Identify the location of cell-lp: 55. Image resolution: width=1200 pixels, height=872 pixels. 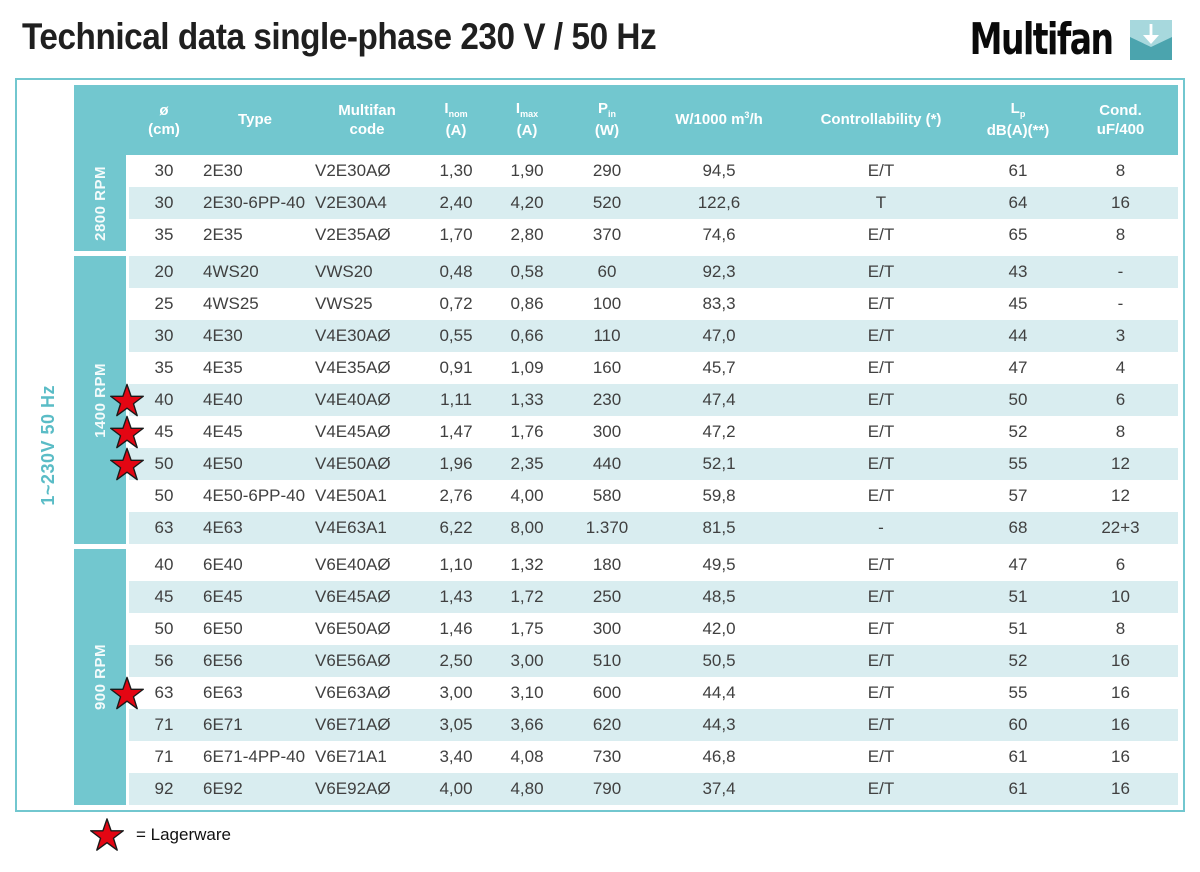
(1018, 463).